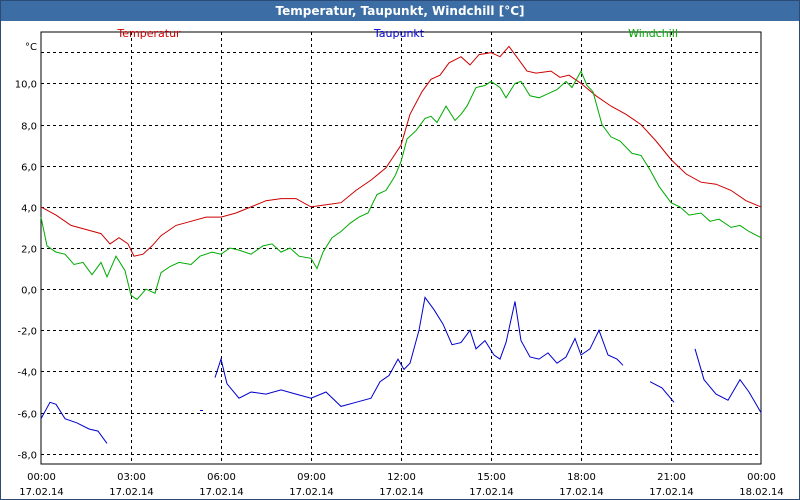 Image resolution: width=800 pixels, height=500 pixels. I want to click on y-tick-label: 6,0, so click(29, 168).